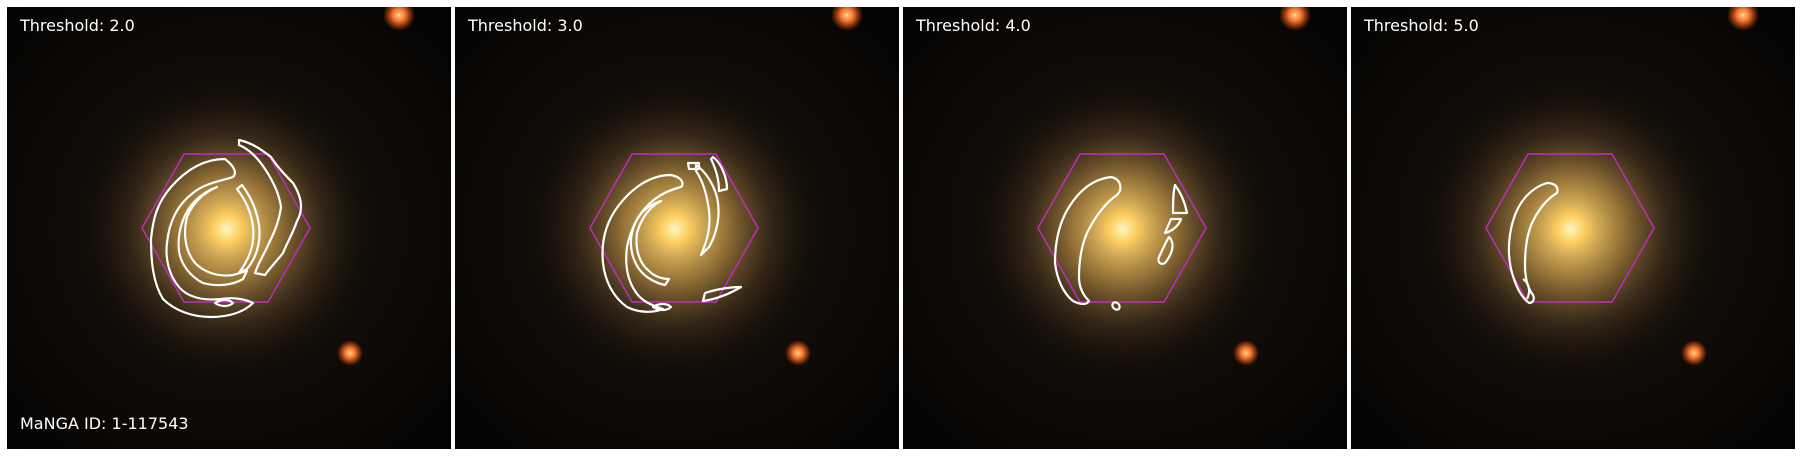 The height and width of the screenshot is (457, 1800). Describe the element at coordinates (77, 25) in the screenshot. I see `threshold-label: Threshold: 2.0` at that location.